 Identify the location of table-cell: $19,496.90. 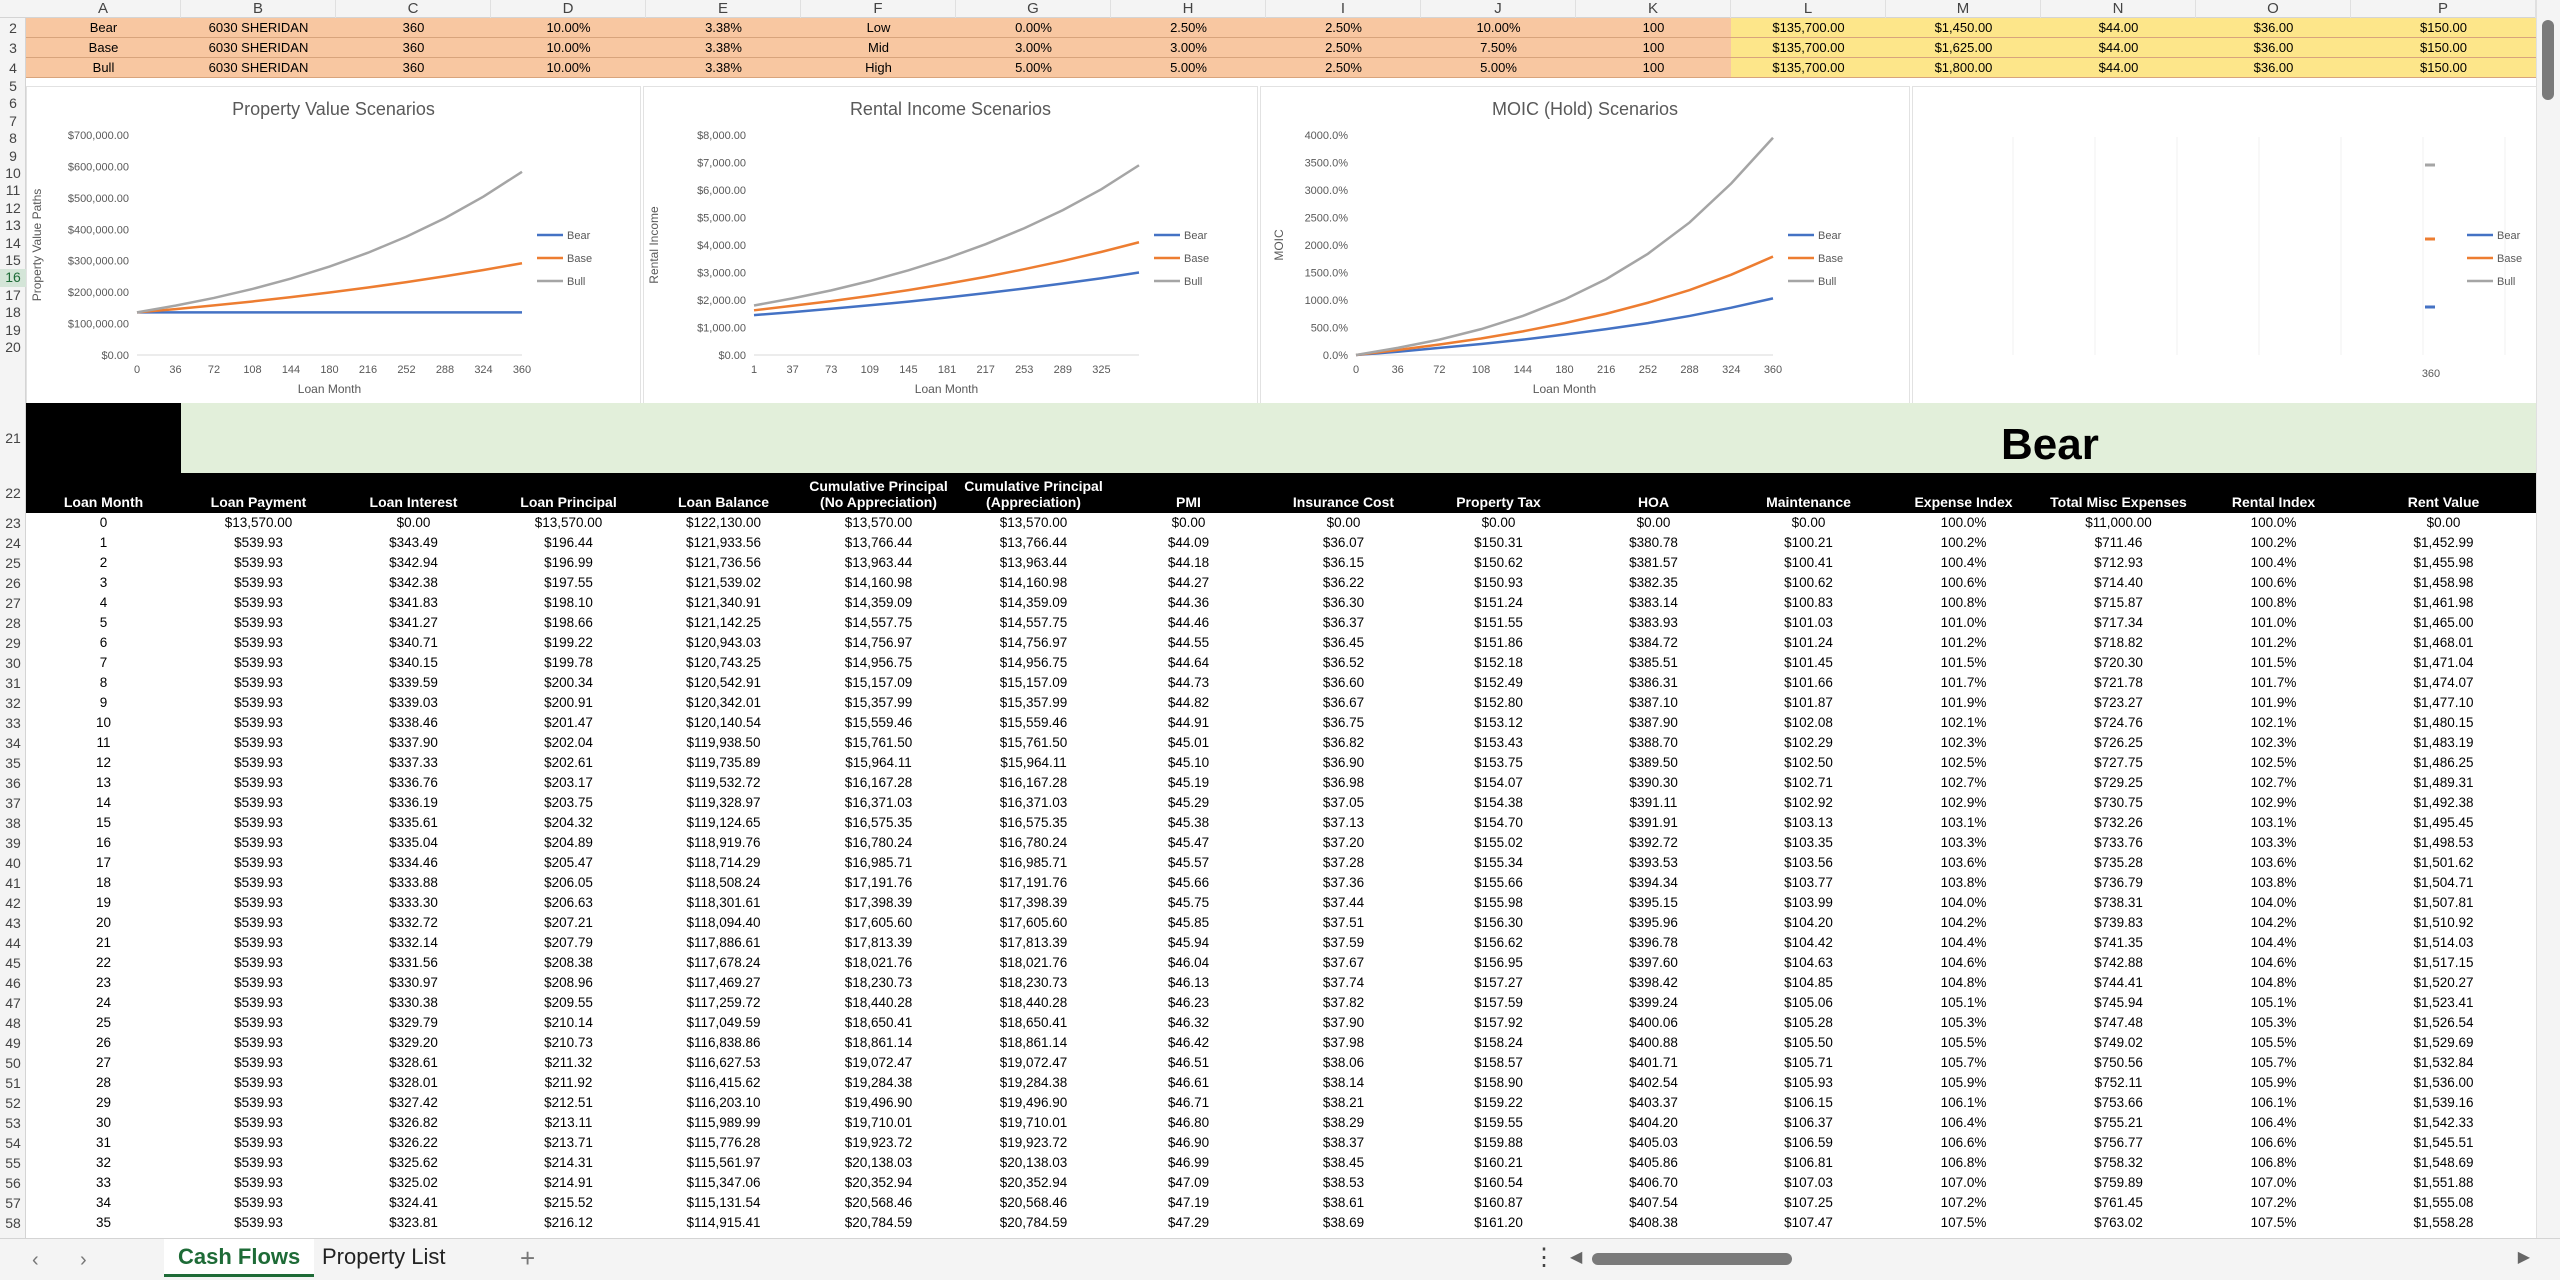
(1033, 1102).